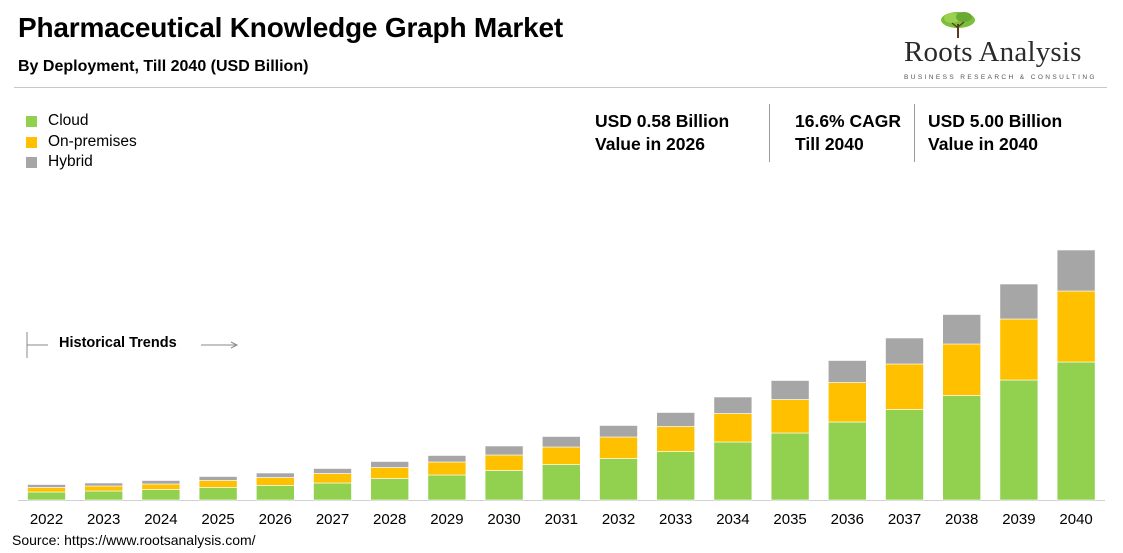 This screenshot has height=553, width=1123. I want to click on bar-hybrid-2030, so click(504, 450).